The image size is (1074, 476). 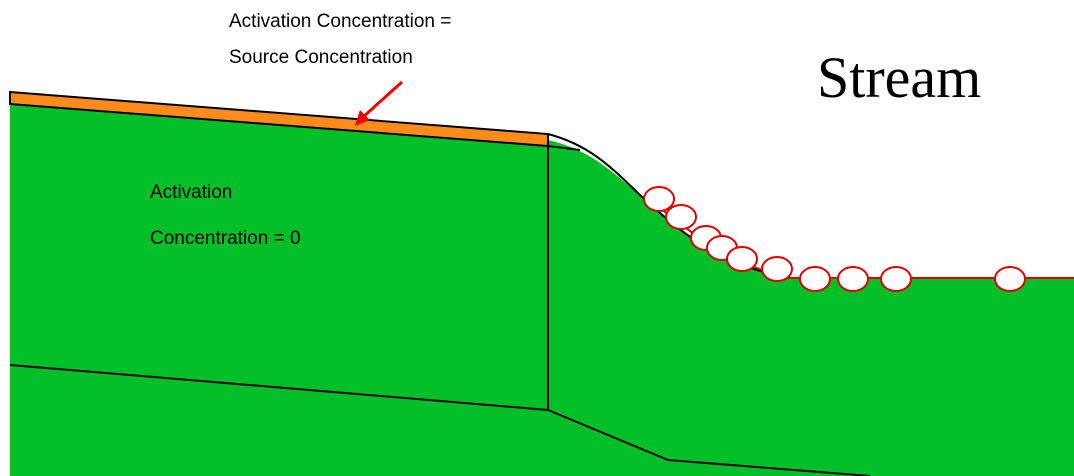 What do you see at coordinates (564, 148) in the screenshot?
I see `layer-edge` at bounding box center [564, 148].